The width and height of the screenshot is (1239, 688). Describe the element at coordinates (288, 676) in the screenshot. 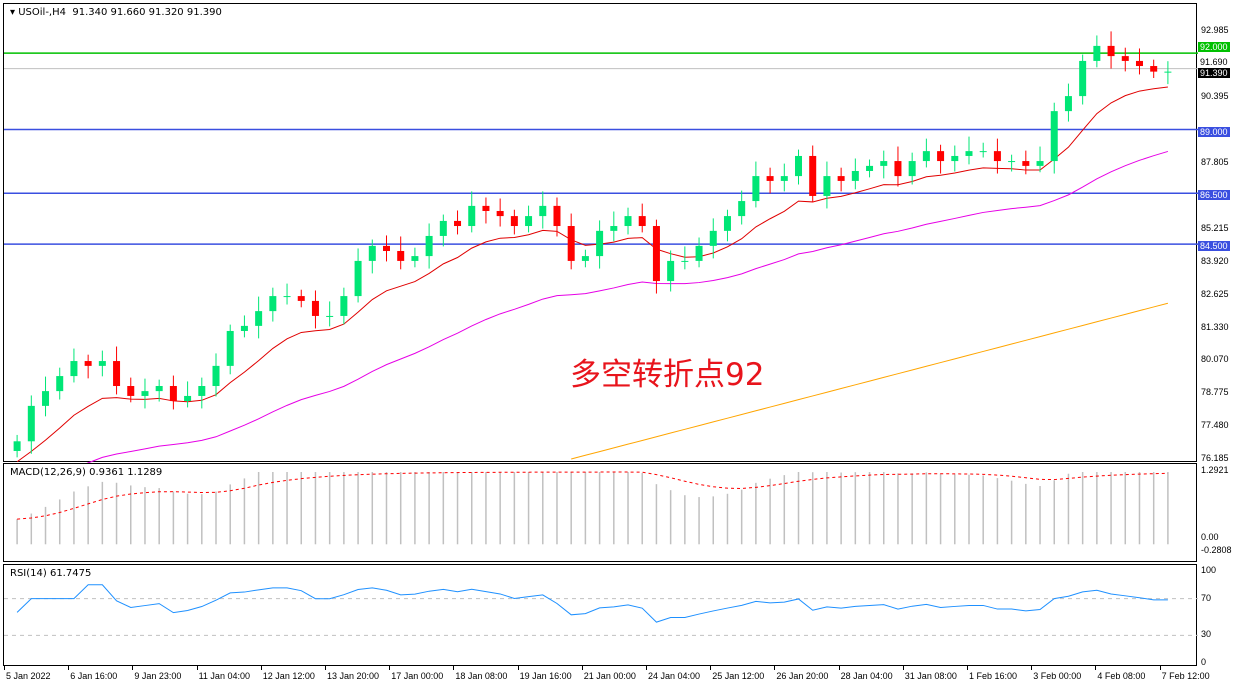

I see `time-tick-label: 12 Jan 12:00` at that location.